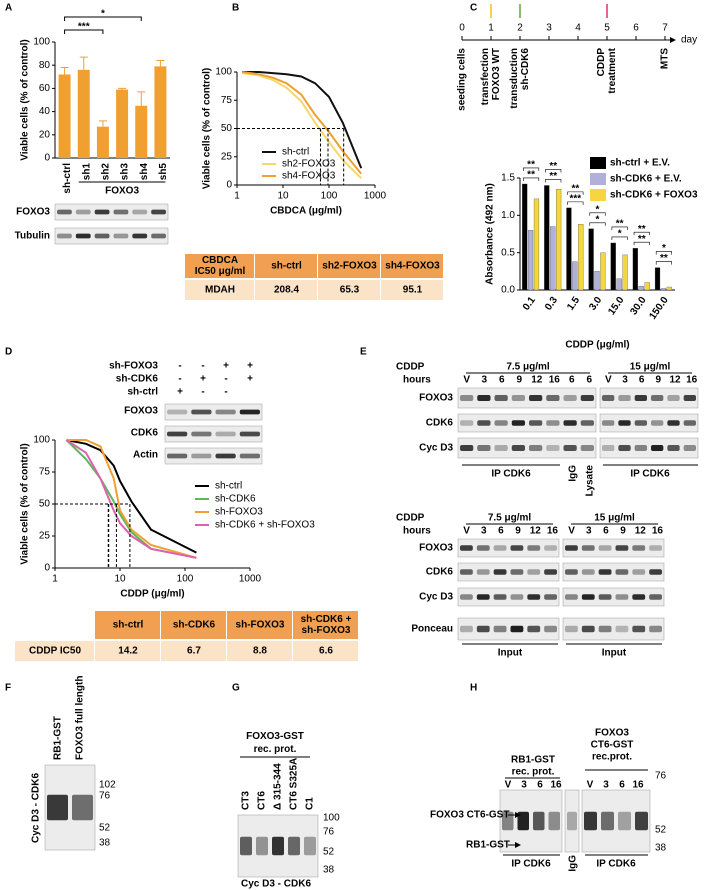  What do you see at coordinates (309, 164) in the screenshot?
I see `legend-label: sh2-FOXO3` at bounding box center [309, 164].